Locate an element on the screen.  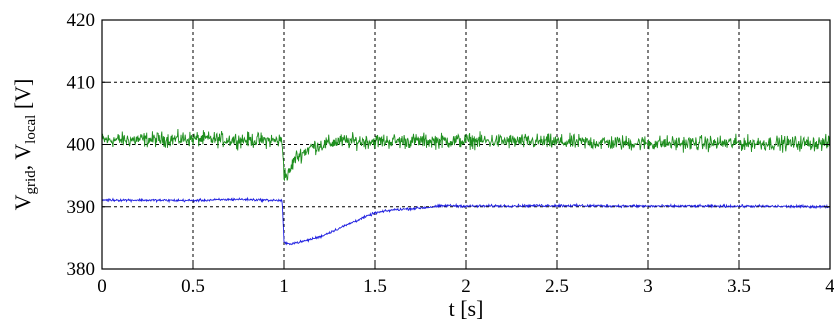
y-tick-label: 390 is located at coordinates (81, 207).